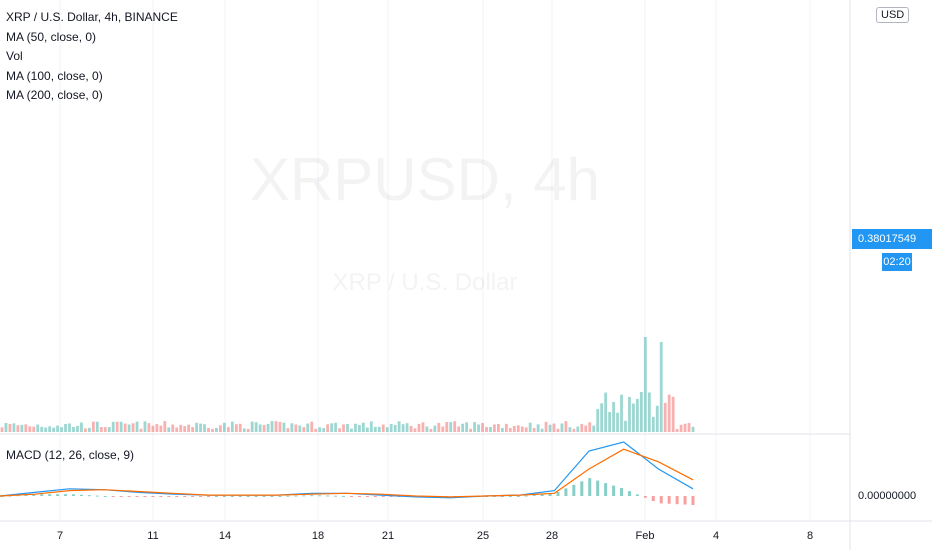 The image size is (932, 550). I want to click on macd-legend: MACD (12, 26, close, 9), so click(70, 456).